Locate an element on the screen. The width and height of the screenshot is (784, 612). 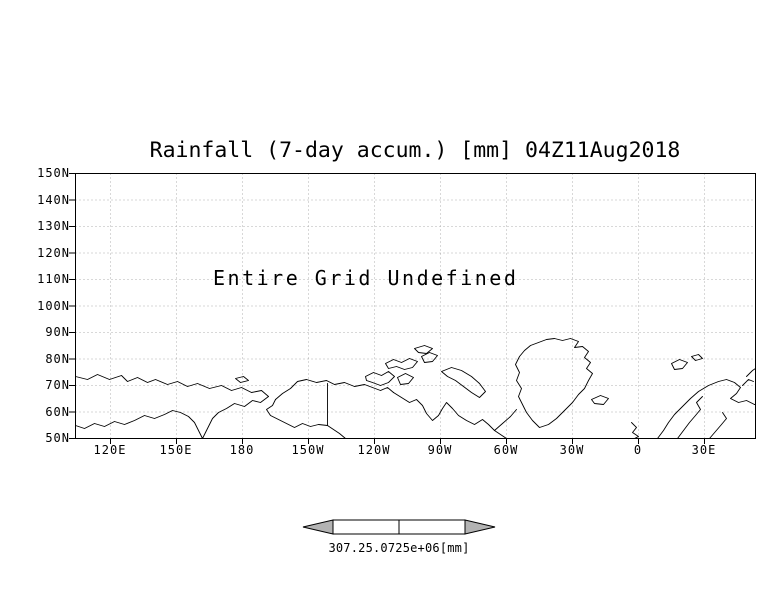
x-tick-label: 180 is located at coordinates (242, 450).